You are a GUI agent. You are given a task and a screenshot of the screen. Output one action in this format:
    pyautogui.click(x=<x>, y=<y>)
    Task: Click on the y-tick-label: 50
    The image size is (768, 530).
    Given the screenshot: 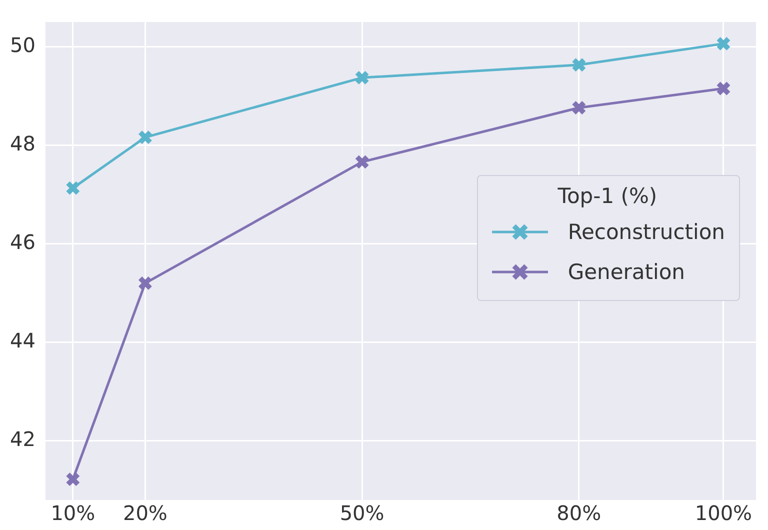 What is the action you would take?
    pyautogui.click(x=23, y=44)
    